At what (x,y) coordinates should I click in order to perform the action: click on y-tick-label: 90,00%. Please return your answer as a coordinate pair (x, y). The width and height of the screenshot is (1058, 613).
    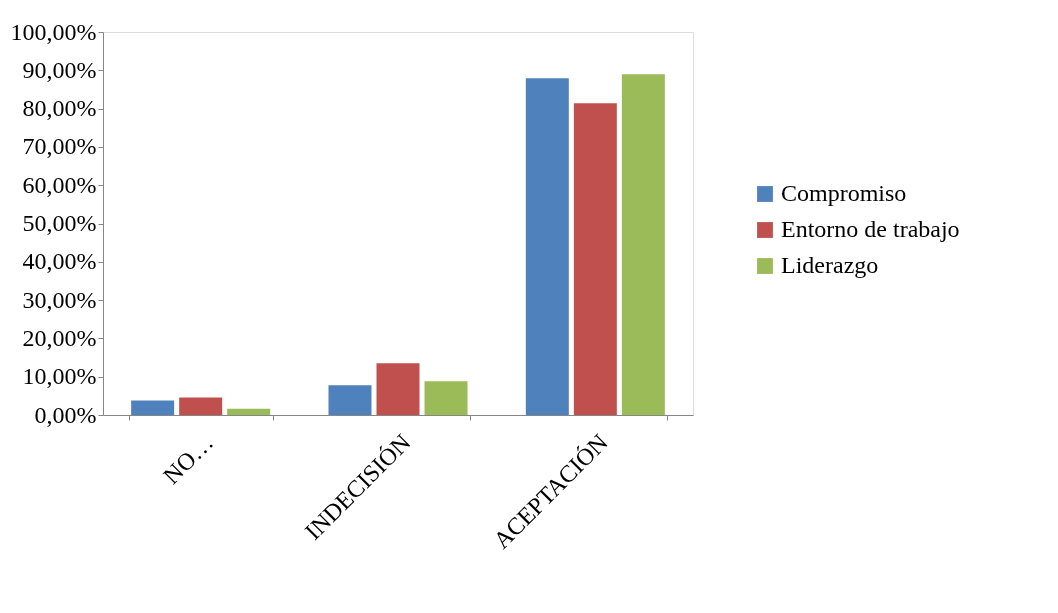
    Looking at the image, I should click on (59, 69).